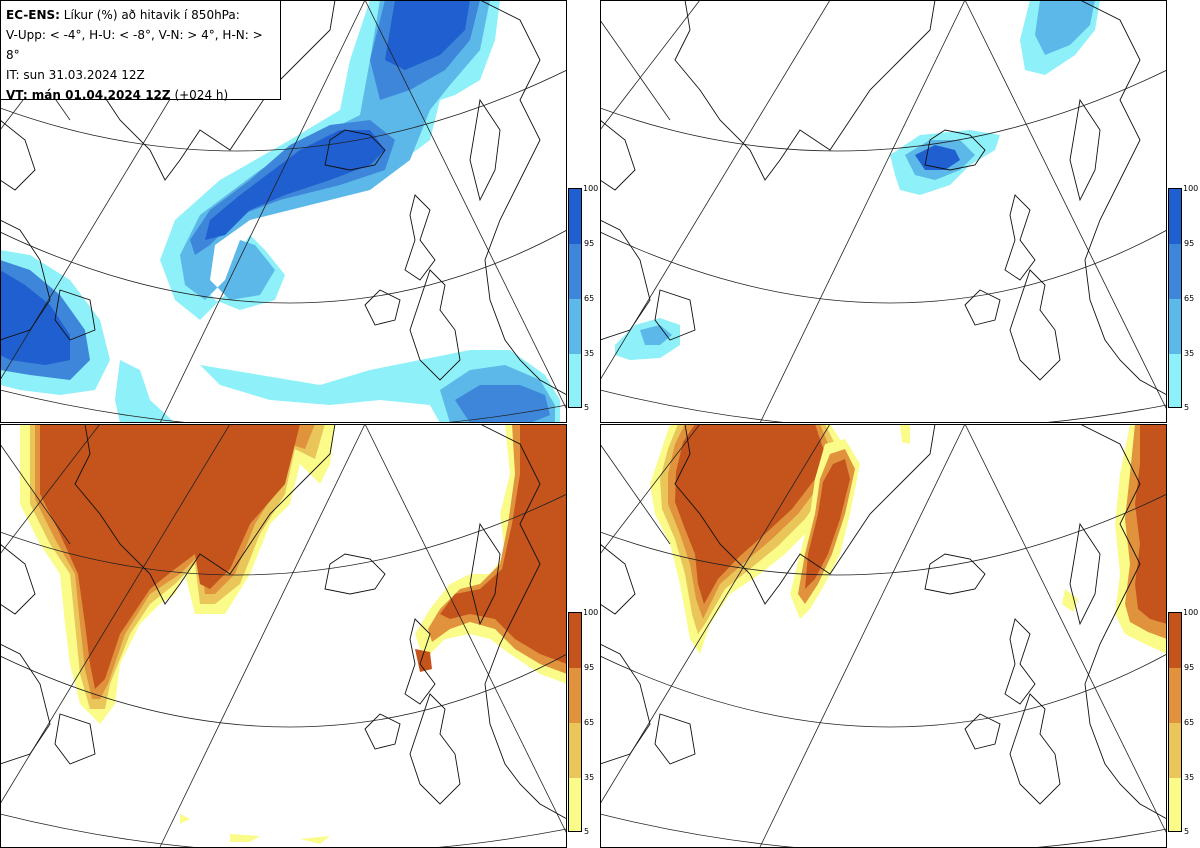 The image size is (1200, 848). I want to click on model-label: EC-ENS:, so click(33, 15).